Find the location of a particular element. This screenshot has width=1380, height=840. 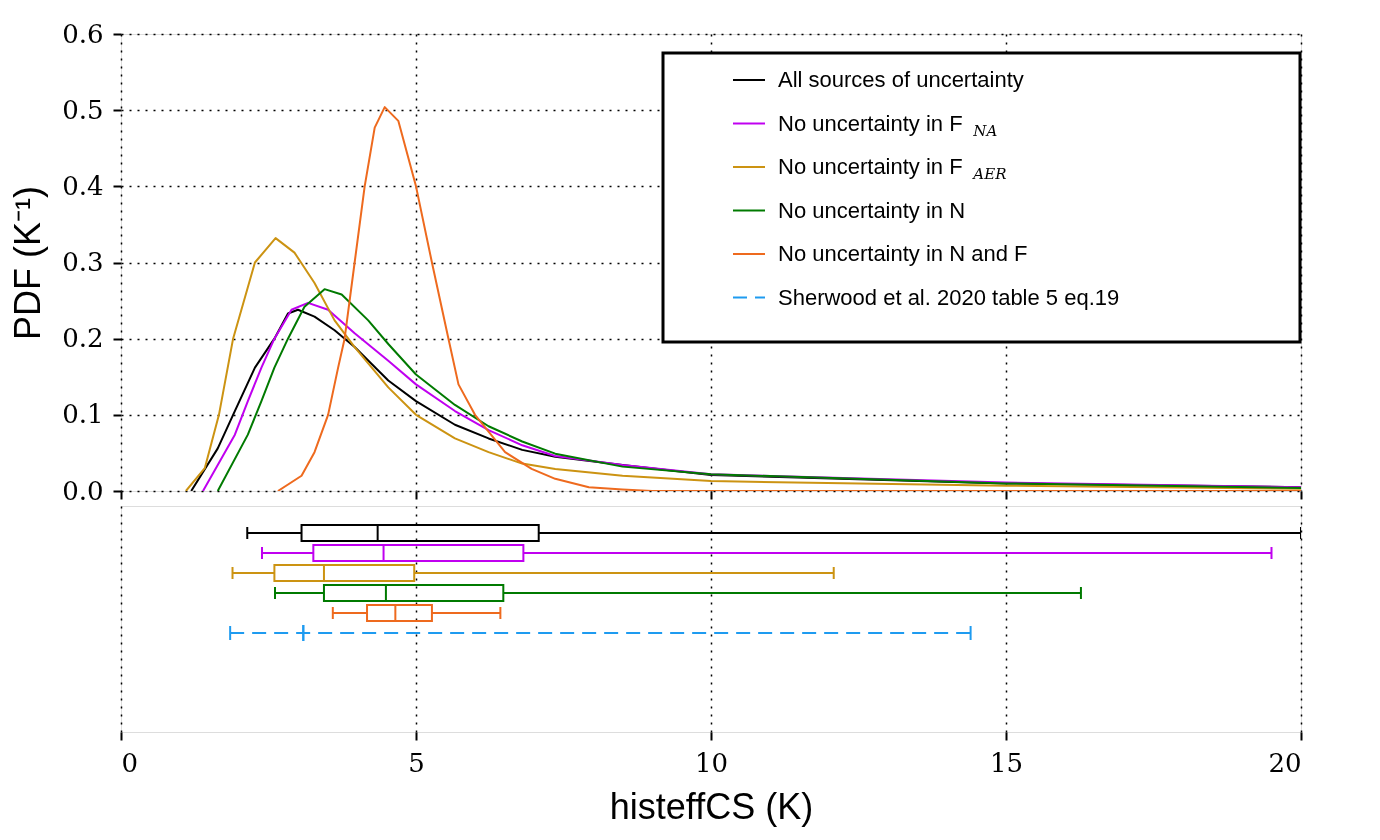

legend-label: All sources of uncertainty is located at coordinates (901, 79).